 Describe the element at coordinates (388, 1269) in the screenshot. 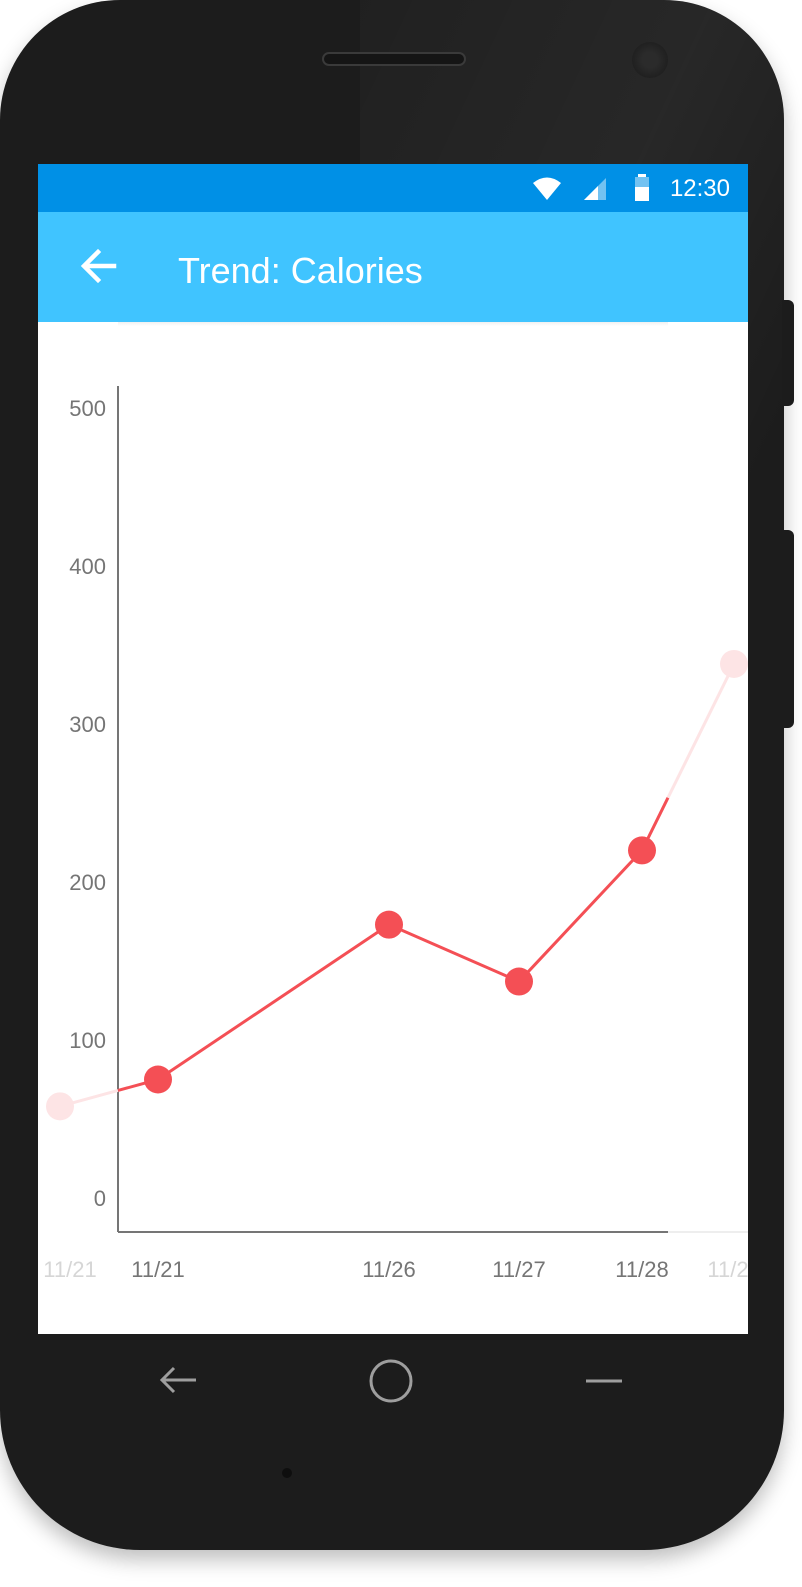

I see `x-tick-label: 11/26` at that location.